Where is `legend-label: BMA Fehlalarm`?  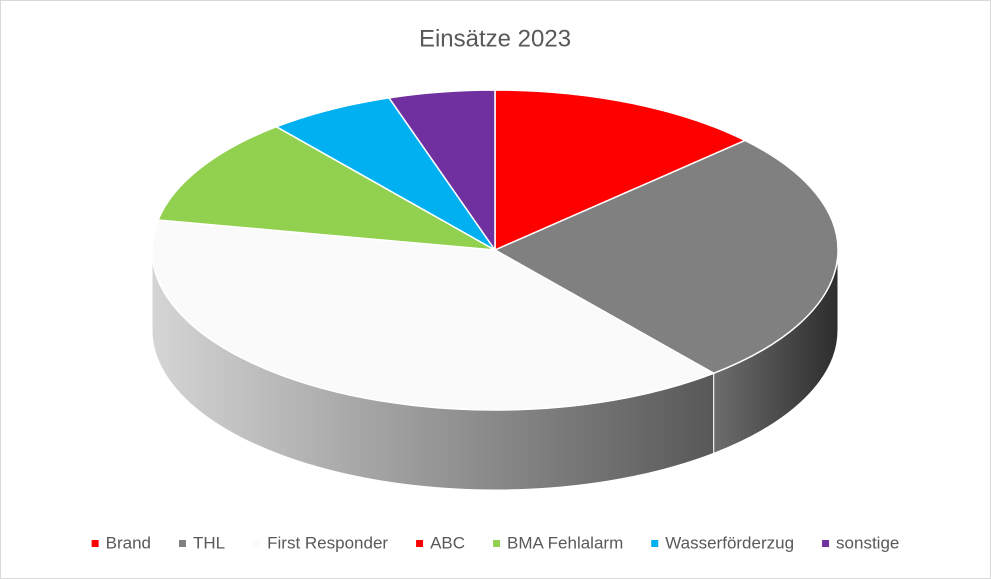
legend-label: BMA Fehlalarm is located at coordinates (565, 542).